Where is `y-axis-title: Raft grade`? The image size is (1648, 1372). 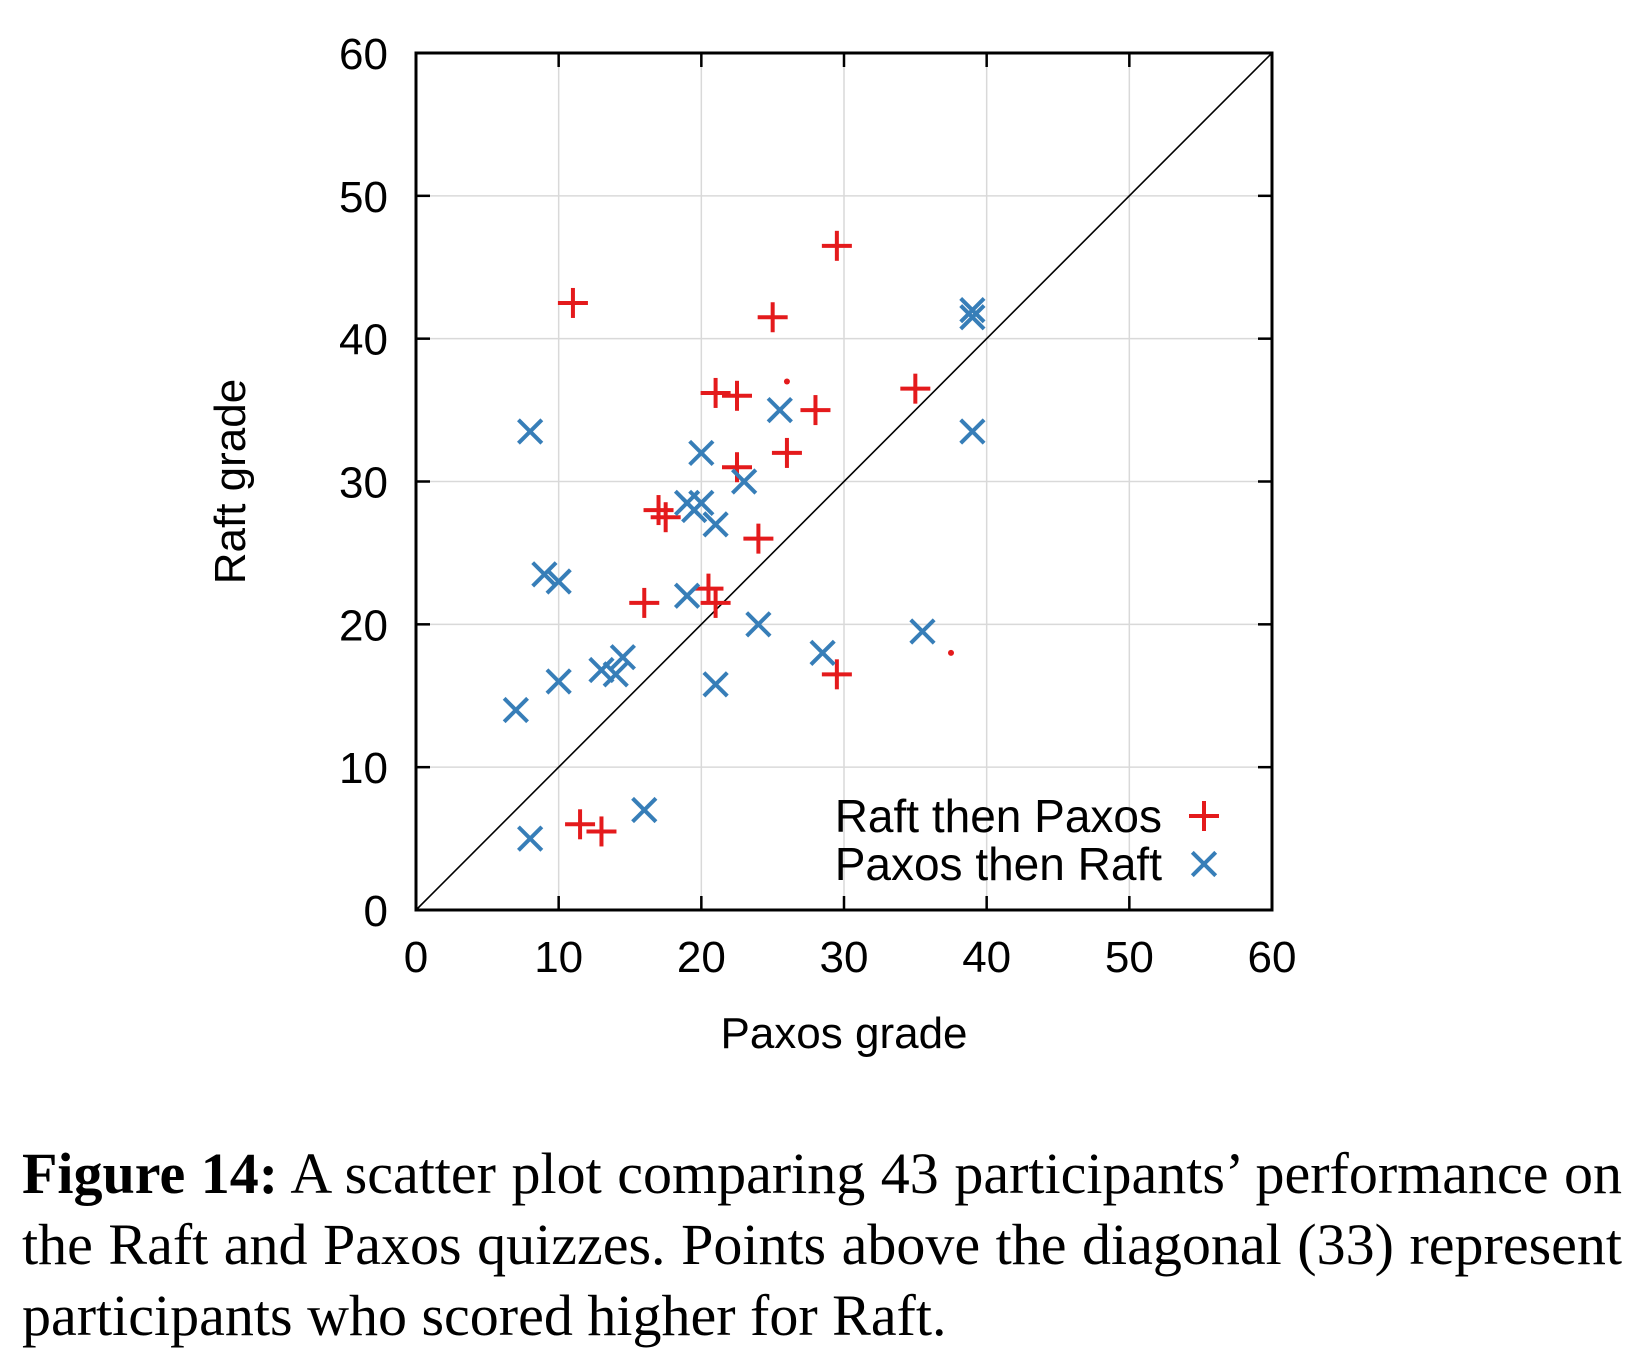 y-axis-title: Raft grade is located at coordinates (230, 481).